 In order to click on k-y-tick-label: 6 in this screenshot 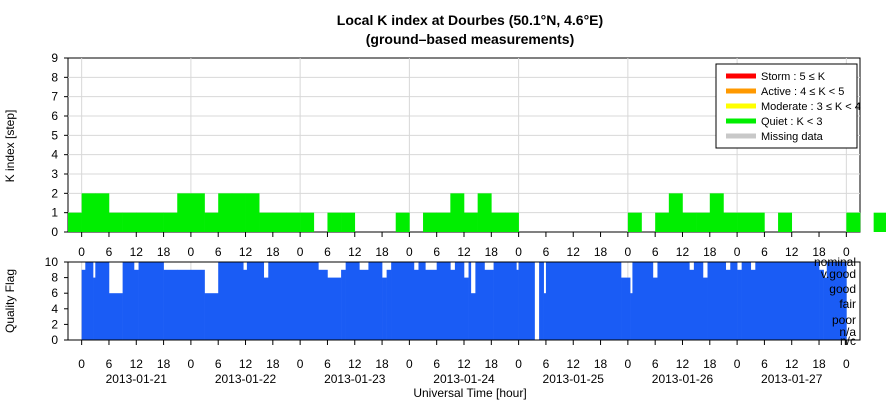, I will do `click(54, 116)`.